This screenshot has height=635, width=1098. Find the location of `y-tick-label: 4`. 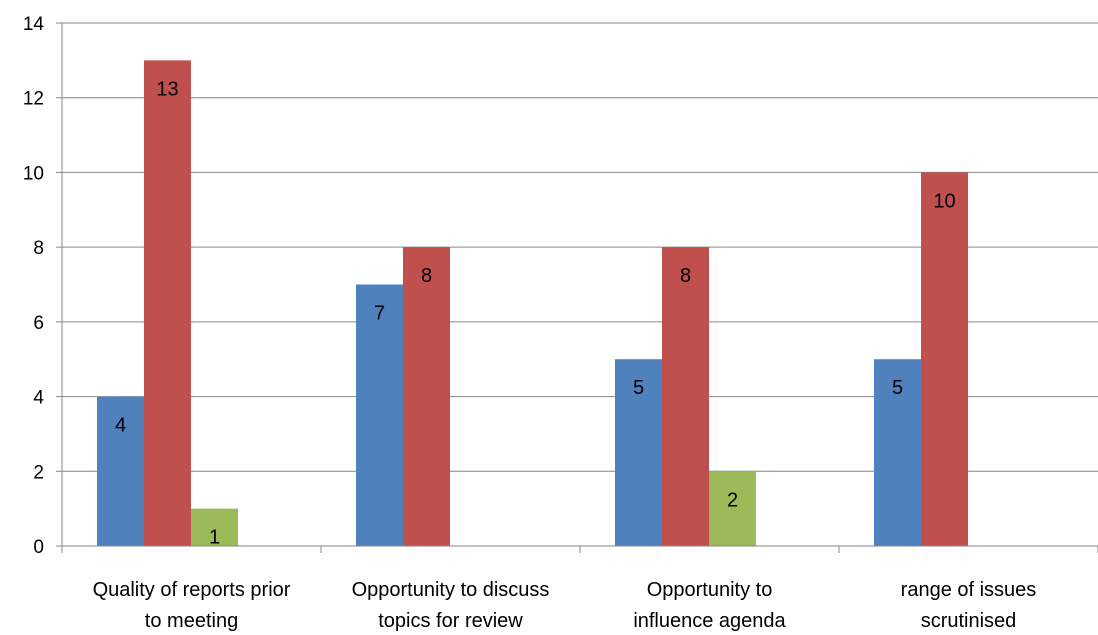

y-tick-label: 4 is located at coordinates (38, 398).